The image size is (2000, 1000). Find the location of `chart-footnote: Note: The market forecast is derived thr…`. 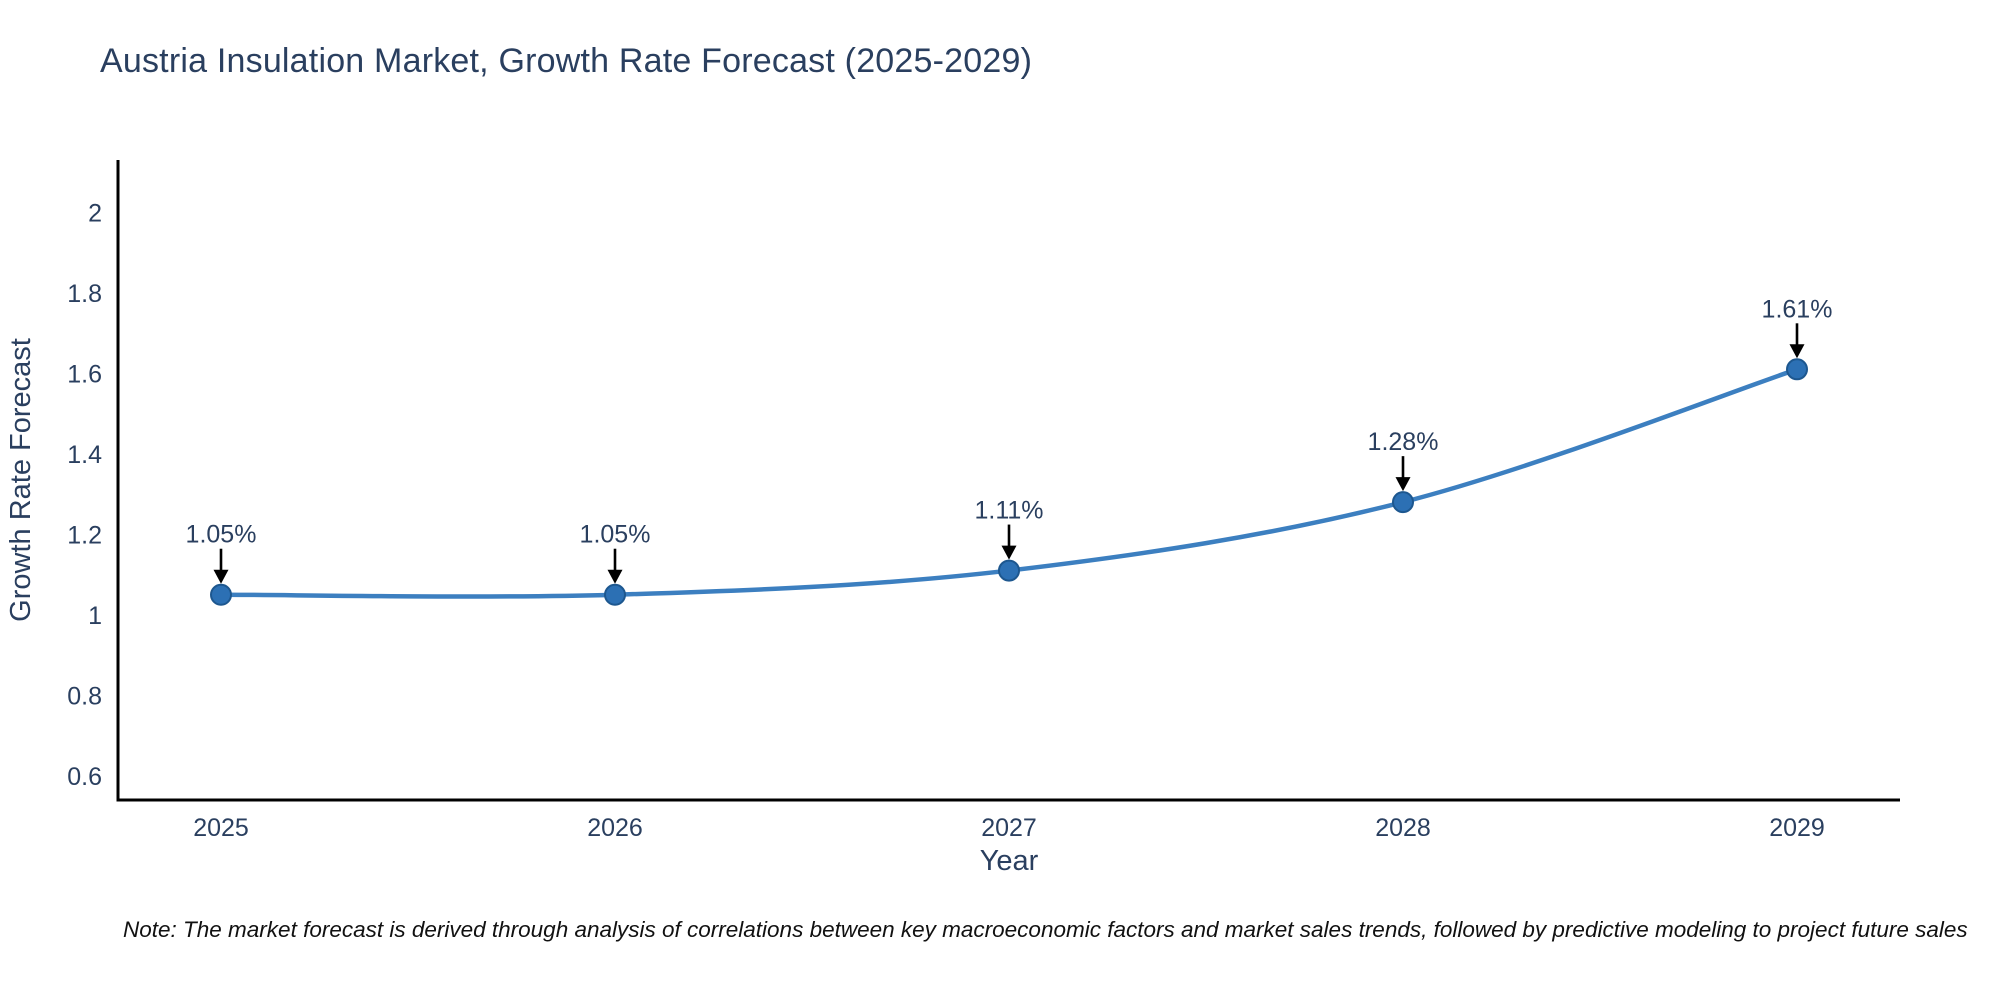

chart-footnote: Note: The market forecast is derived thr… is located at coordinates (1045, 929).